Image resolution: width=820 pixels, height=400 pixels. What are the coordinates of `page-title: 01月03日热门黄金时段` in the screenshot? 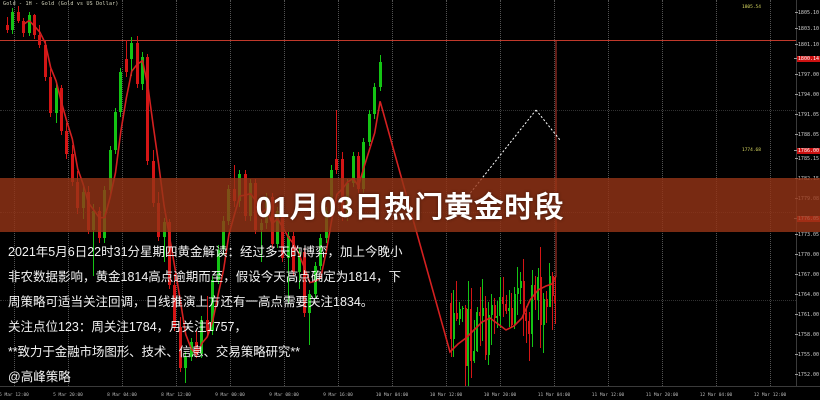 It's located at (410, 208).